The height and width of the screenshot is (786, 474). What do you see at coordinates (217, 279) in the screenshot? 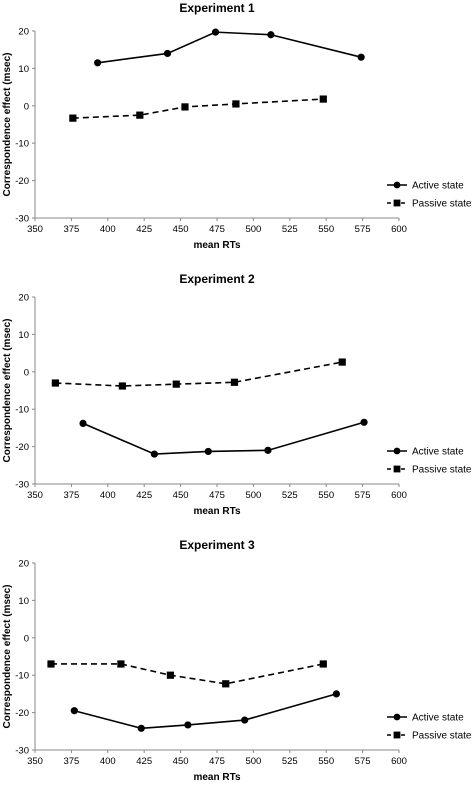
I see `chart-title: Experiment 2` at bounding box center [217, 279].